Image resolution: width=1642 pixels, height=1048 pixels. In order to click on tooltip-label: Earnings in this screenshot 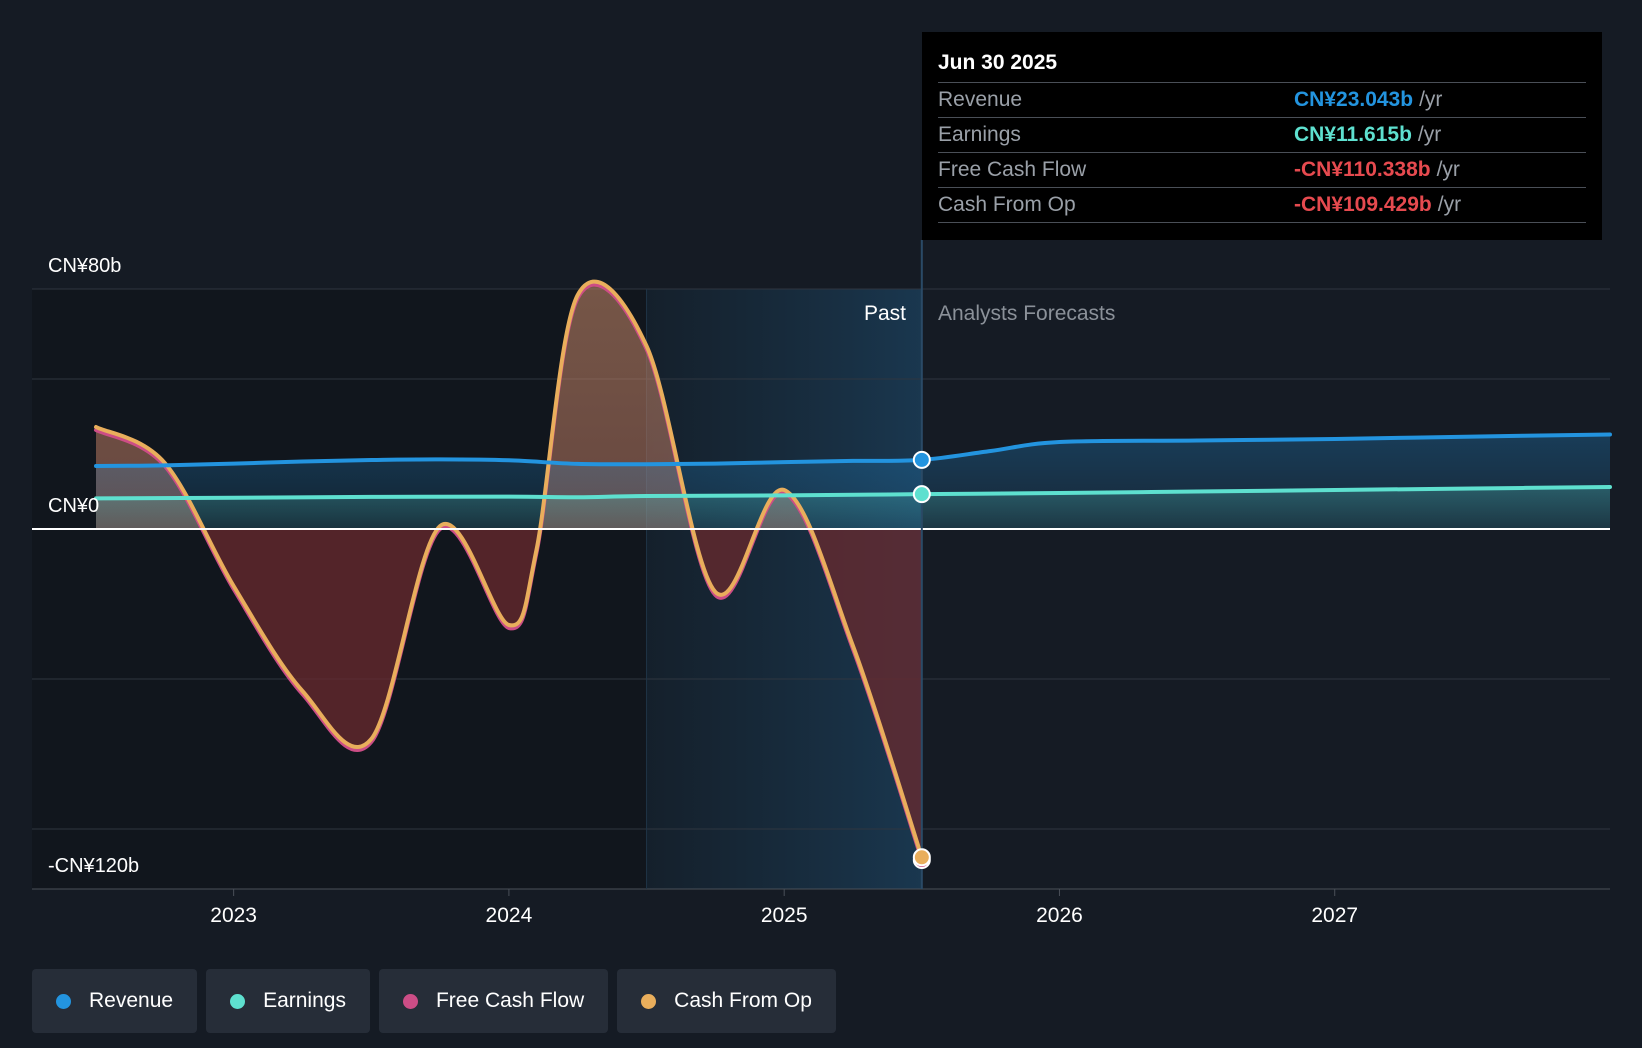, I will do `click(979, 134)`.